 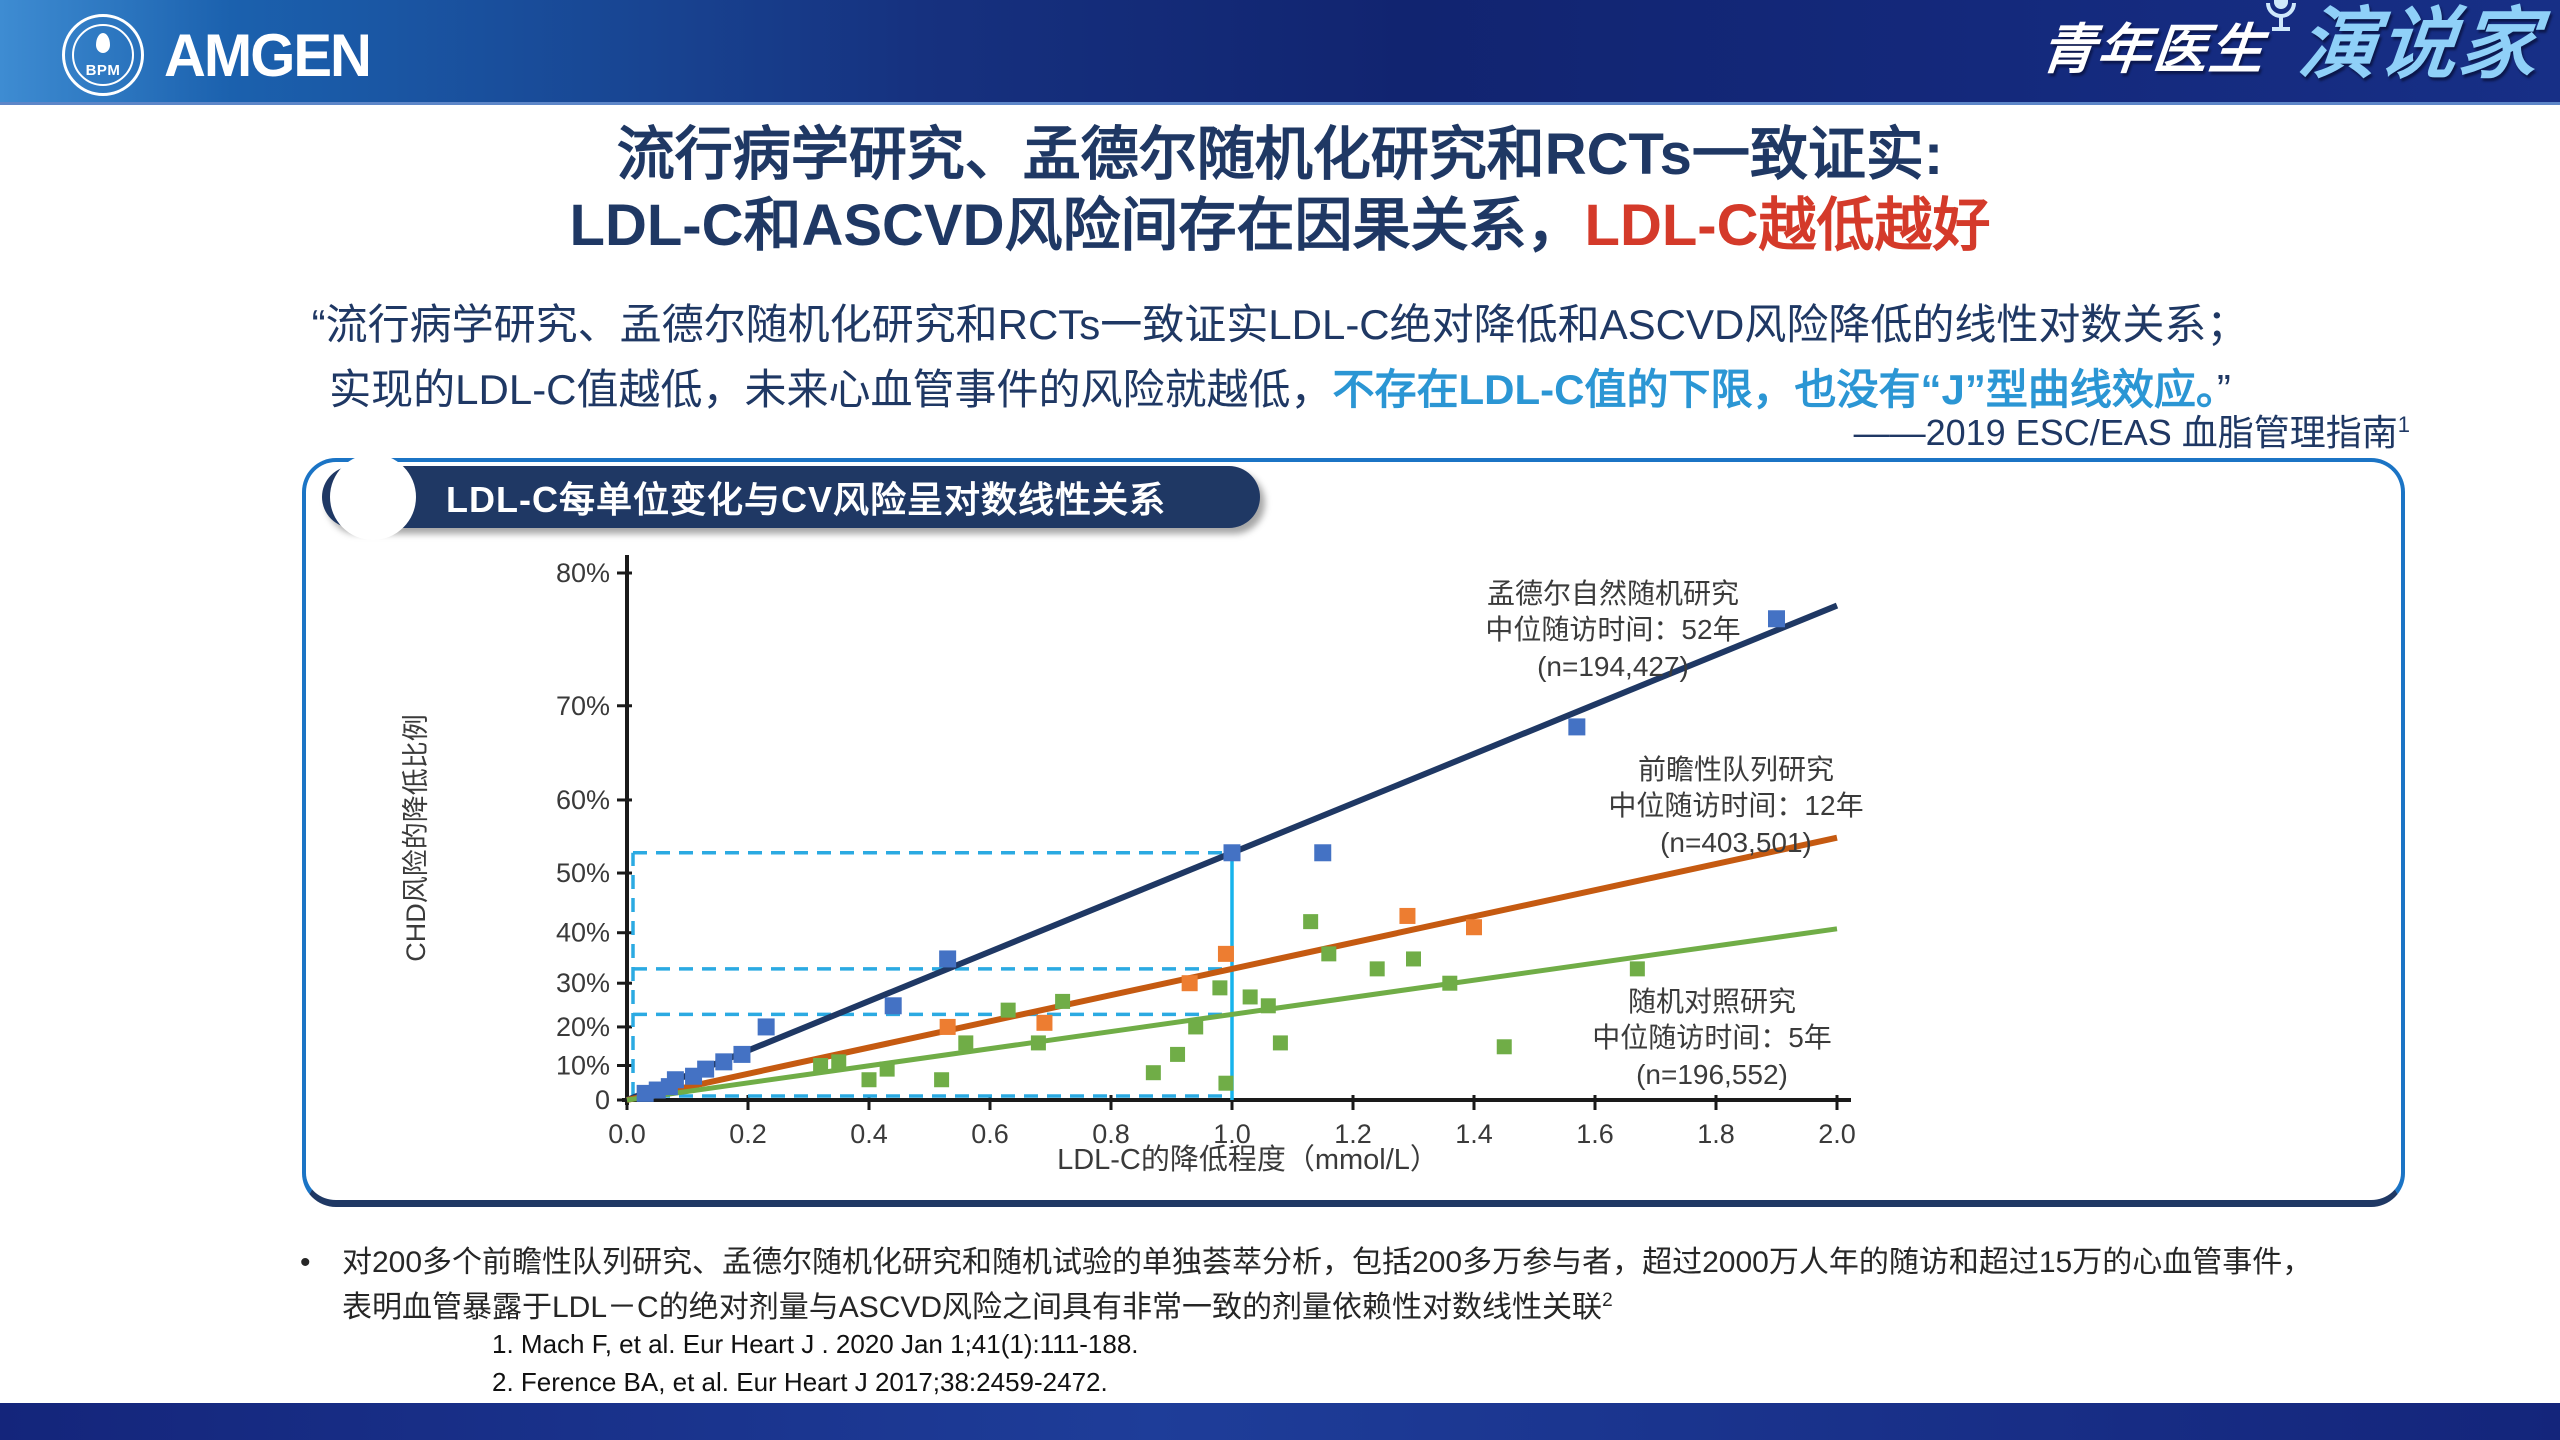 I want to click on x-tick-label: 0.6, so click(x=990, y=1134).